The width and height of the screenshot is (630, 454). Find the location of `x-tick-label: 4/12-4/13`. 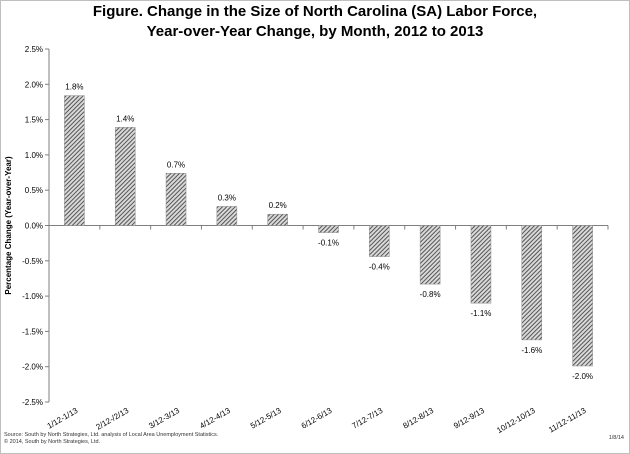

x-tick-label: 4/12-4/13 is located at coordinates (215, 418).